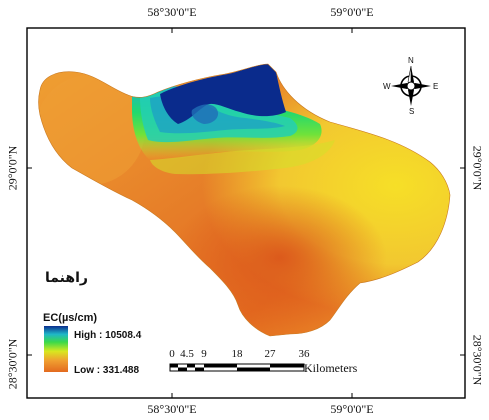 This screenshot has height=420, width=489. What do you see at coordinates (172, 409) in the screenshot?
I see `coord-bottom-1: 58°30'0"E` at bounding box center [172, 409].